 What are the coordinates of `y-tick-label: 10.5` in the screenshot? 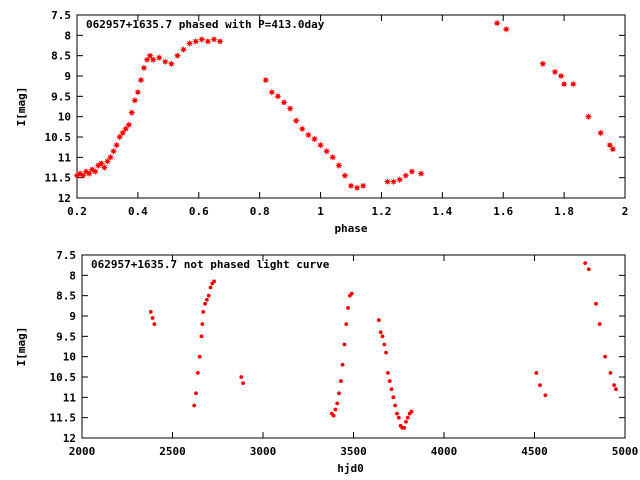 It's located at (58, 137).